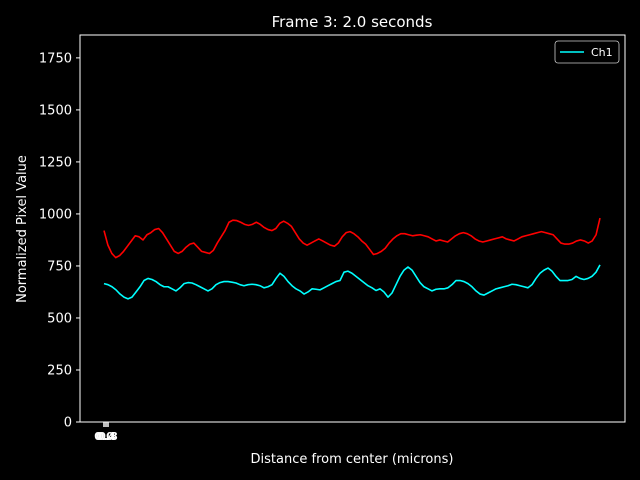 Image resolution: width=640 pixels, height=480 pixels. What do you see at coordinates (59, 266) in the screenshot?
I see `y-tick-label: 750` at bounding box center [59, 266].